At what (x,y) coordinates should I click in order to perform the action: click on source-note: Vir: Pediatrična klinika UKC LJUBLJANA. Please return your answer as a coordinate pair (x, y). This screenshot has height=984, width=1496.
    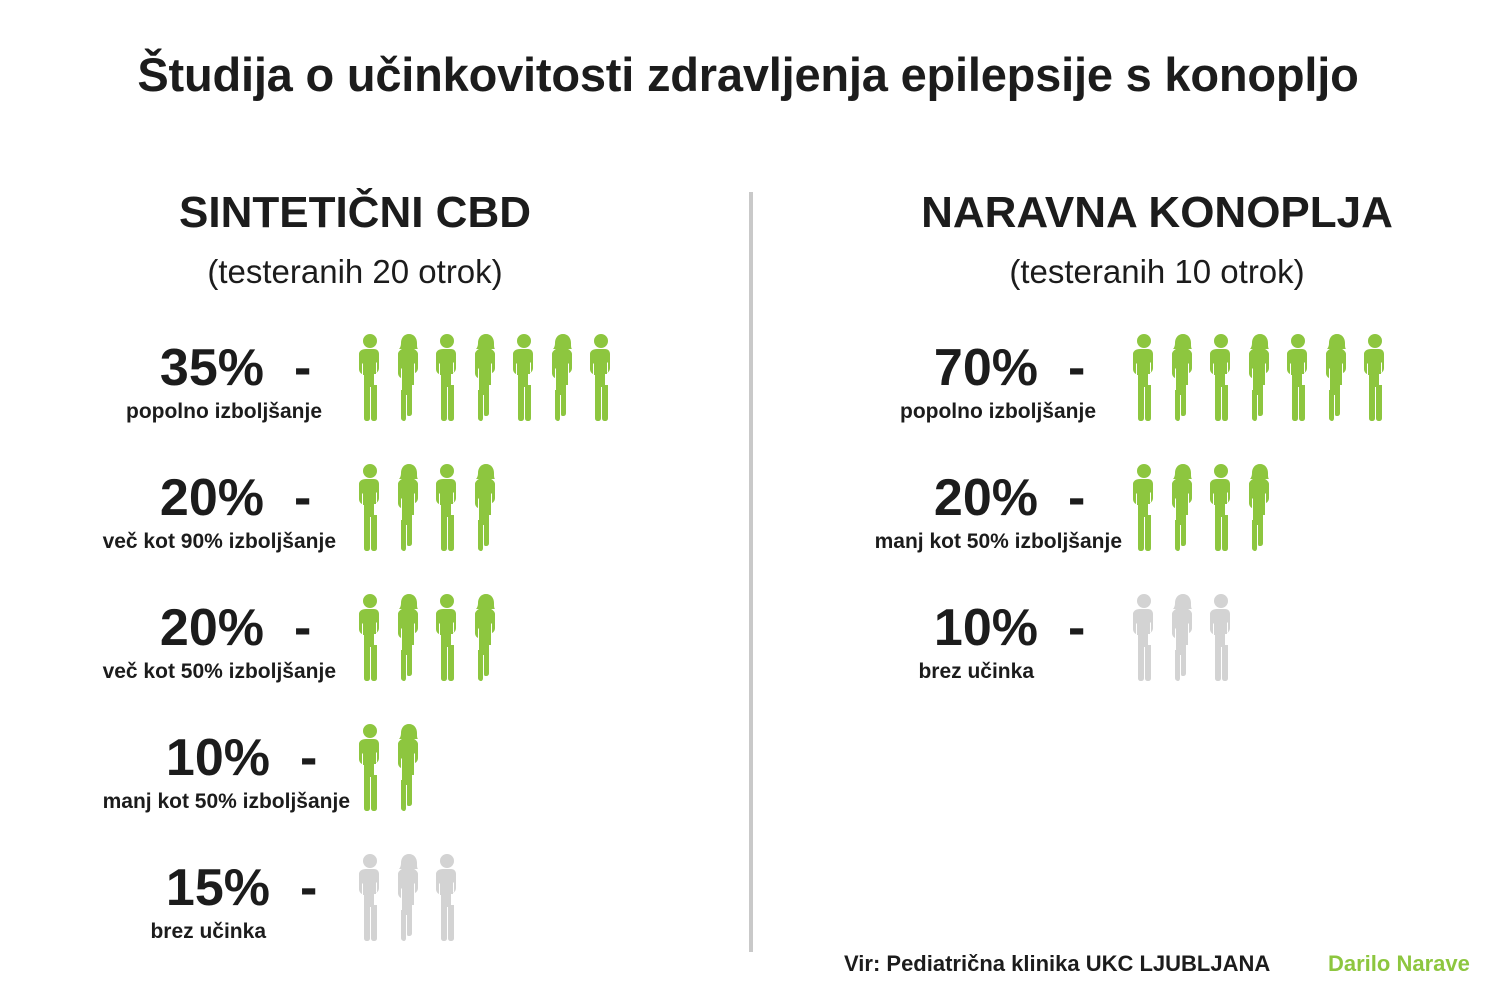
    Looking at the image, I should click on (1057, 963).